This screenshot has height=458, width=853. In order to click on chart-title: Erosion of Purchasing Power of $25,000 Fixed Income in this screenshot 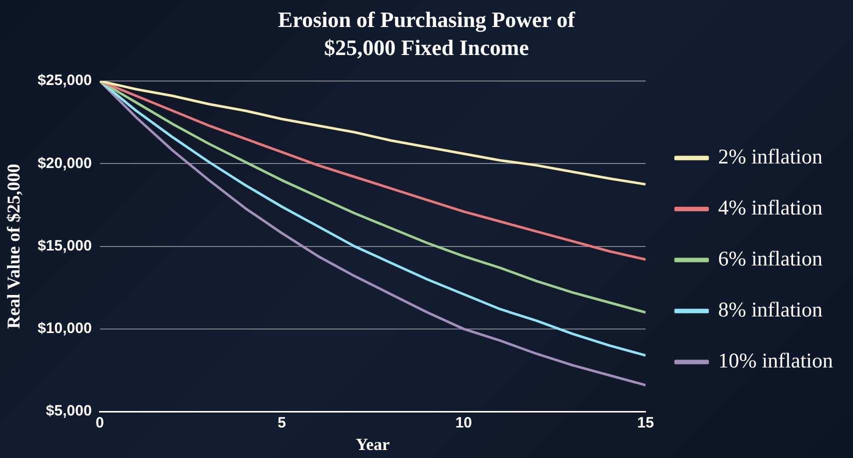, I will do `click(426, 34)`.